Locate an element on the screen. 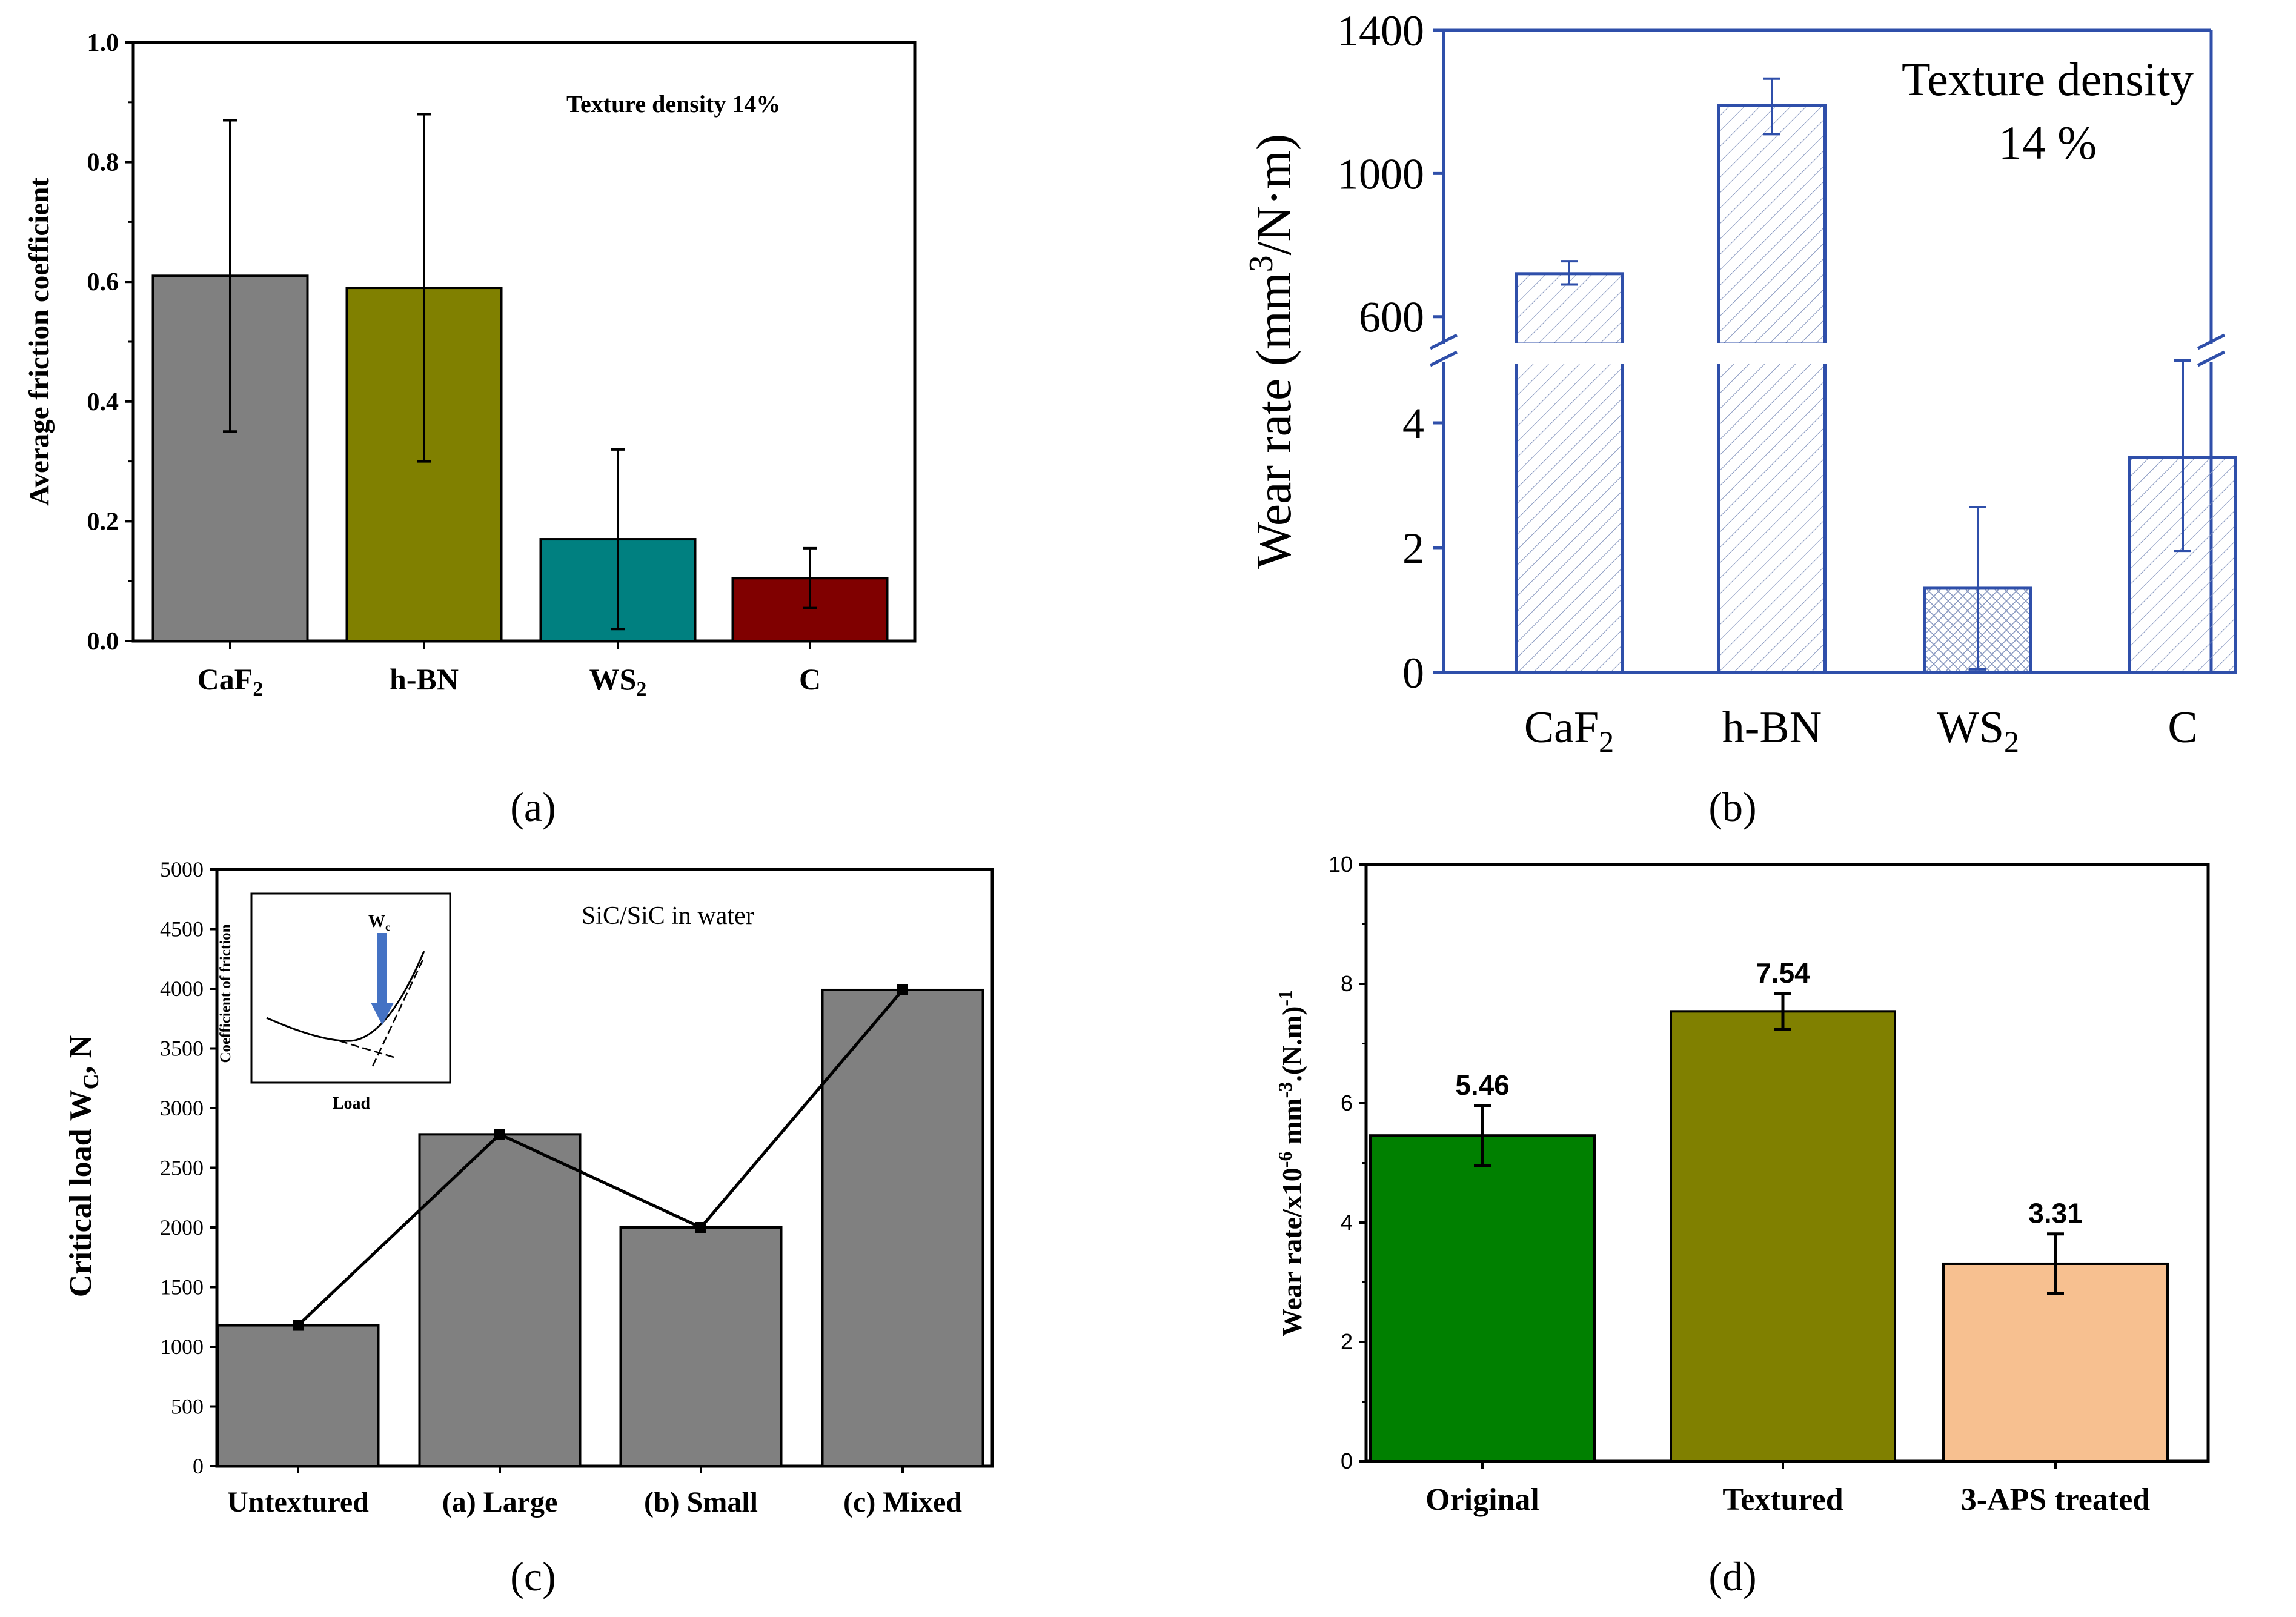  y-tick-label: 4500 is located at coordinates (182, 929).